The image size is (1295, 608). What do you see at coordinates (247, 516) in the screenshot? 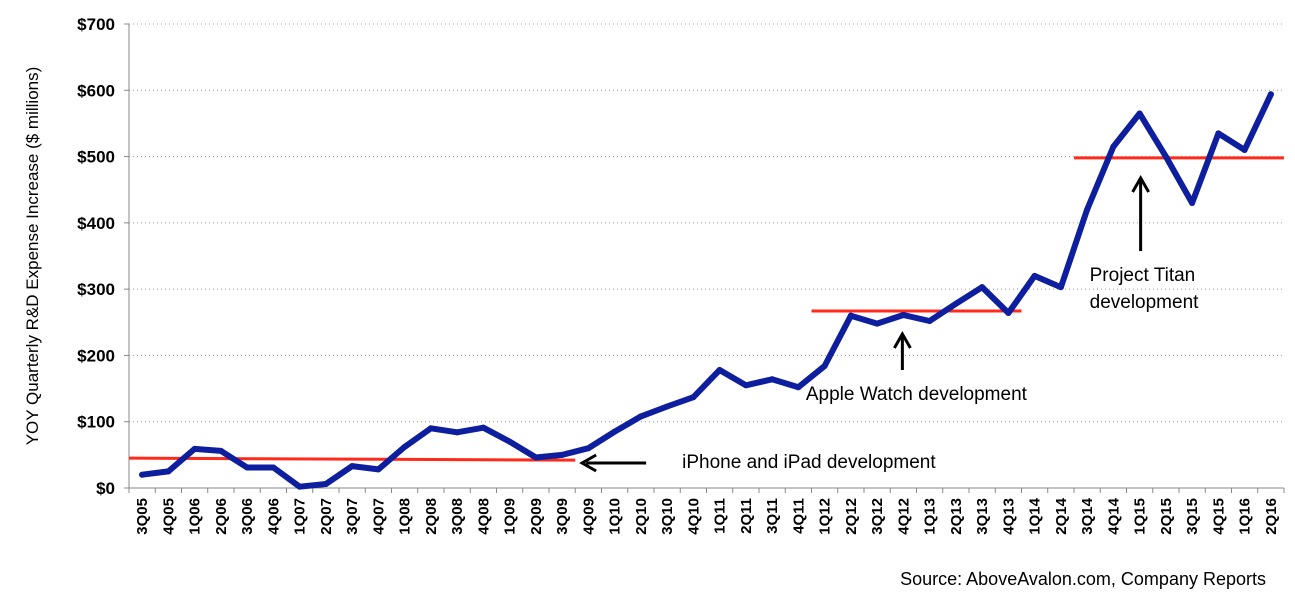
I see `x-tick-label: 3Q06` at bounding box center [247, 516].